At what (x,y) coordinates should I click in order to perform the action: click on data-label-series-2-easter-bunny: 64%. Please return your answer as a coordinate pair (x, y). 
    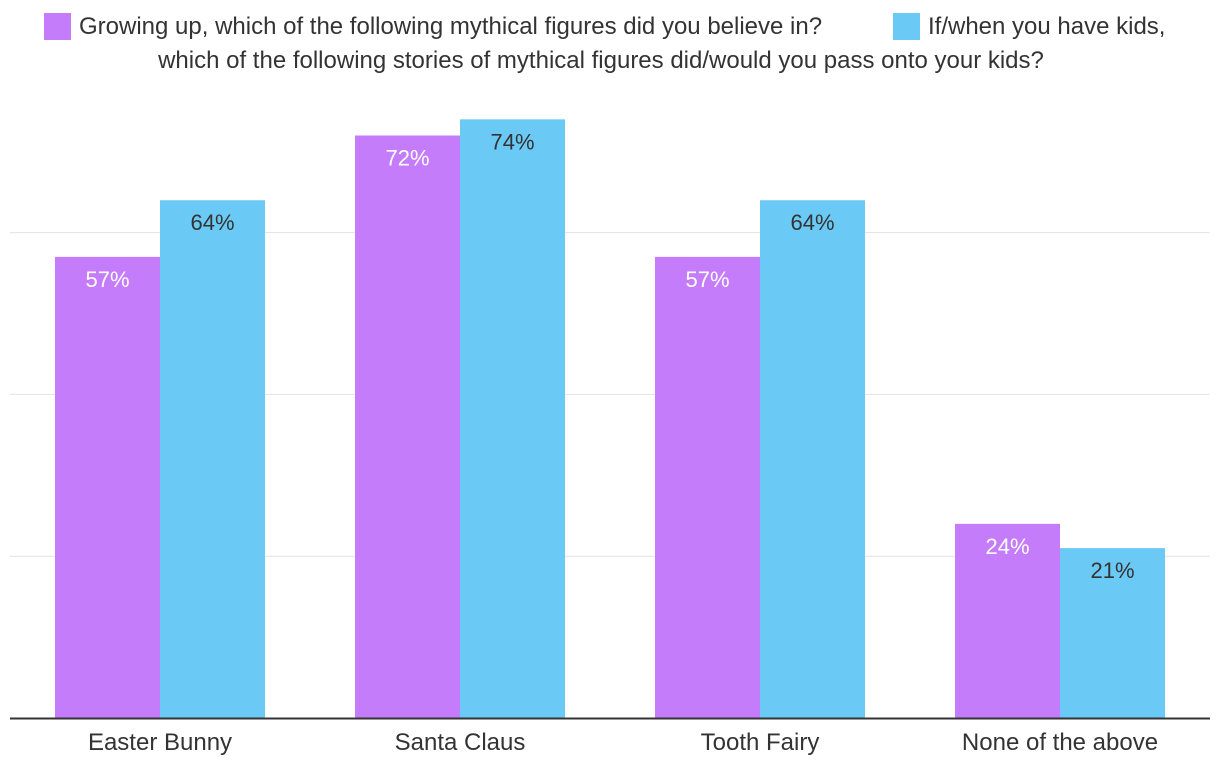
    Looking at the image, I should click on (212, 222).